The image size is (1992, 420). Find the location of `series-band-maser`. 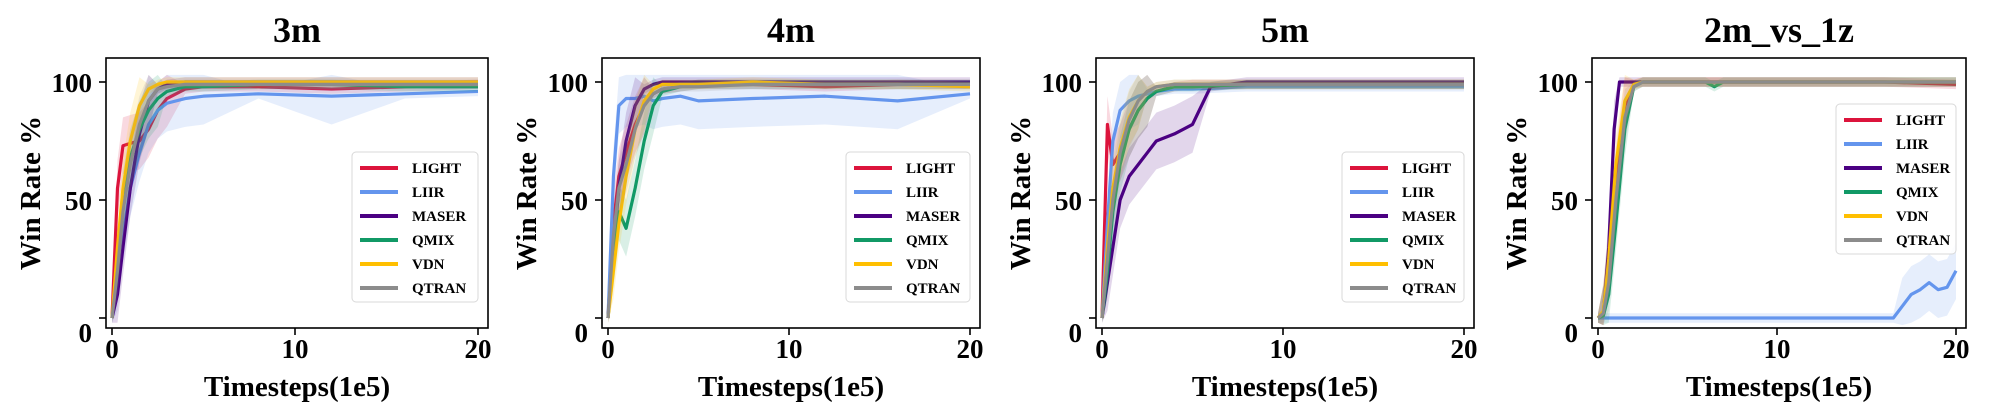

series-band-maser is located at coordinates (1283, 200).